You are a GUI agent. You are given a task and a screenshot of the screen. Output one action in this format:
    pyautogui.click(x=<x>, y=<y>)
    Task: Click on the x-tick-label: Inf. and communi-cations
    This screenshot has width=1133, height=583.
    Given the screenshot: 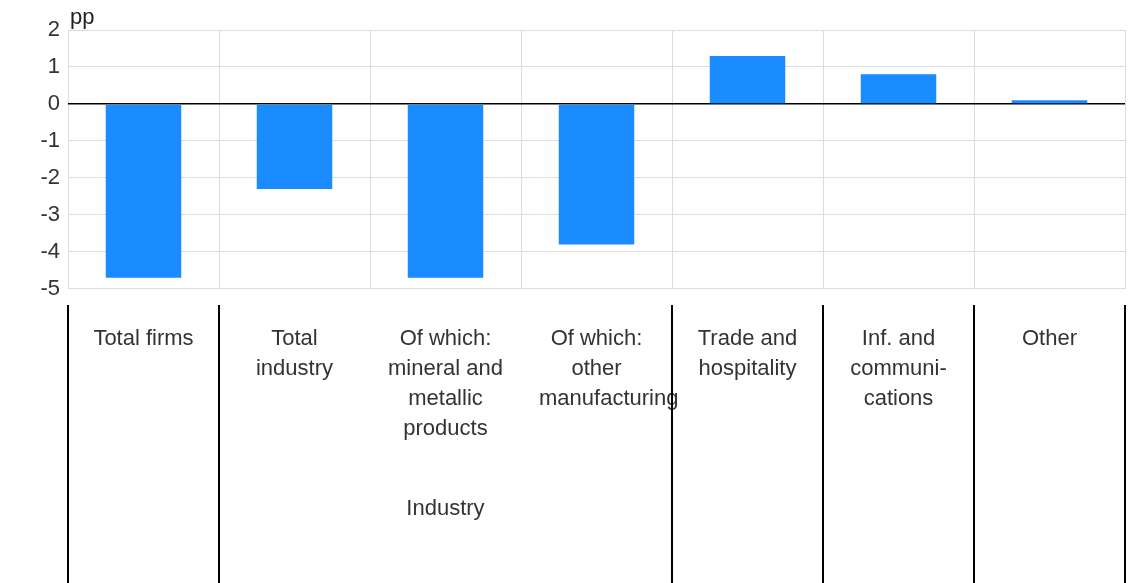 What is the action you would take?
    pyautogui.click(x=898, y=368)
    